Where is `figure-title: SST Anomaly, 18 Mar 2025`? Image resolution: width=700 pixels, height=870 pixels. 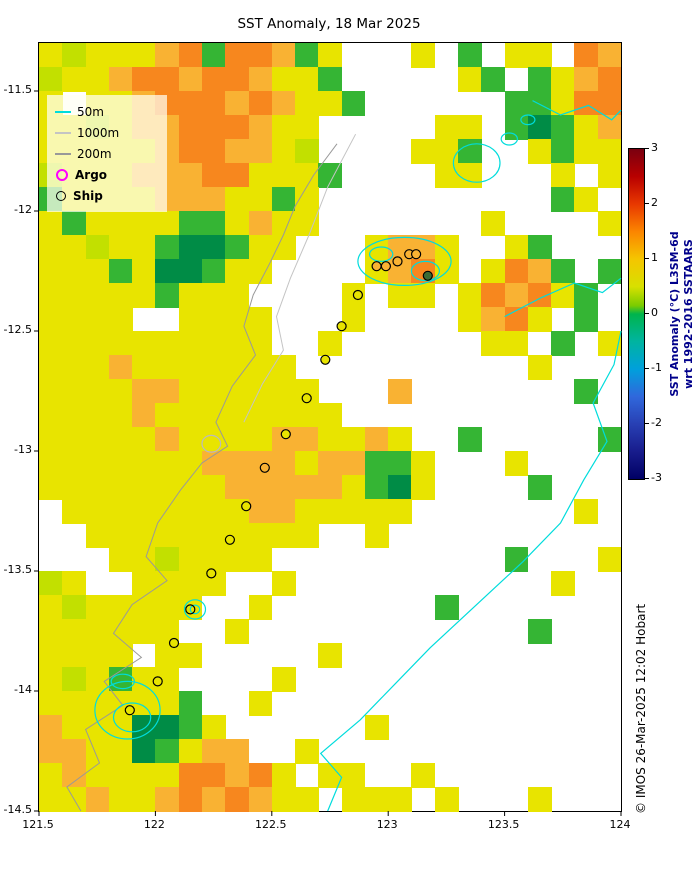 figure-title: SST Anomaly, 18 Mar 2025 is located at coordinates (329, 24).